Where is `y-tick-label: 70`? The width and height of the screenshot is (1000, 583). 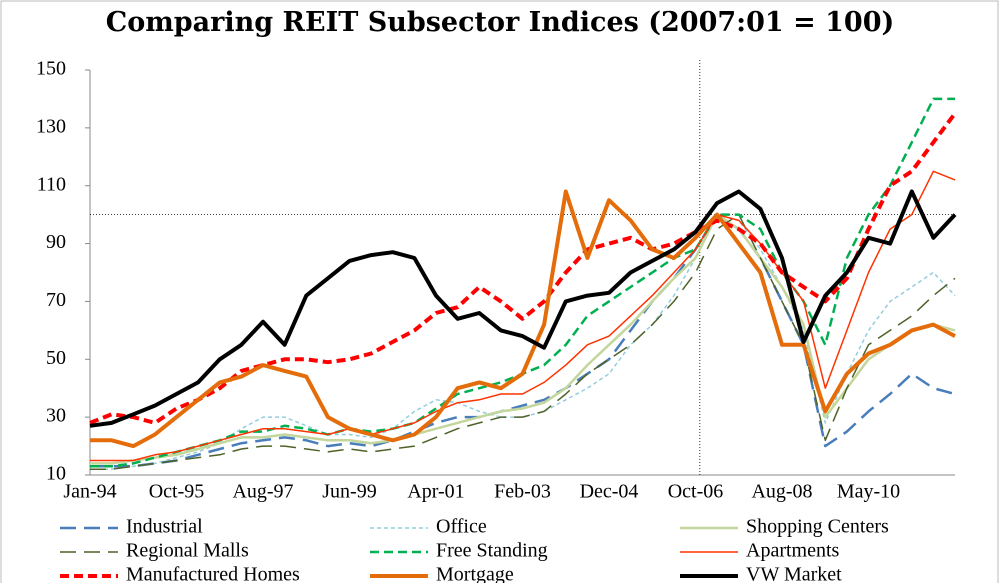 y-tick-label: 70 is located at coordinates (56, 300).